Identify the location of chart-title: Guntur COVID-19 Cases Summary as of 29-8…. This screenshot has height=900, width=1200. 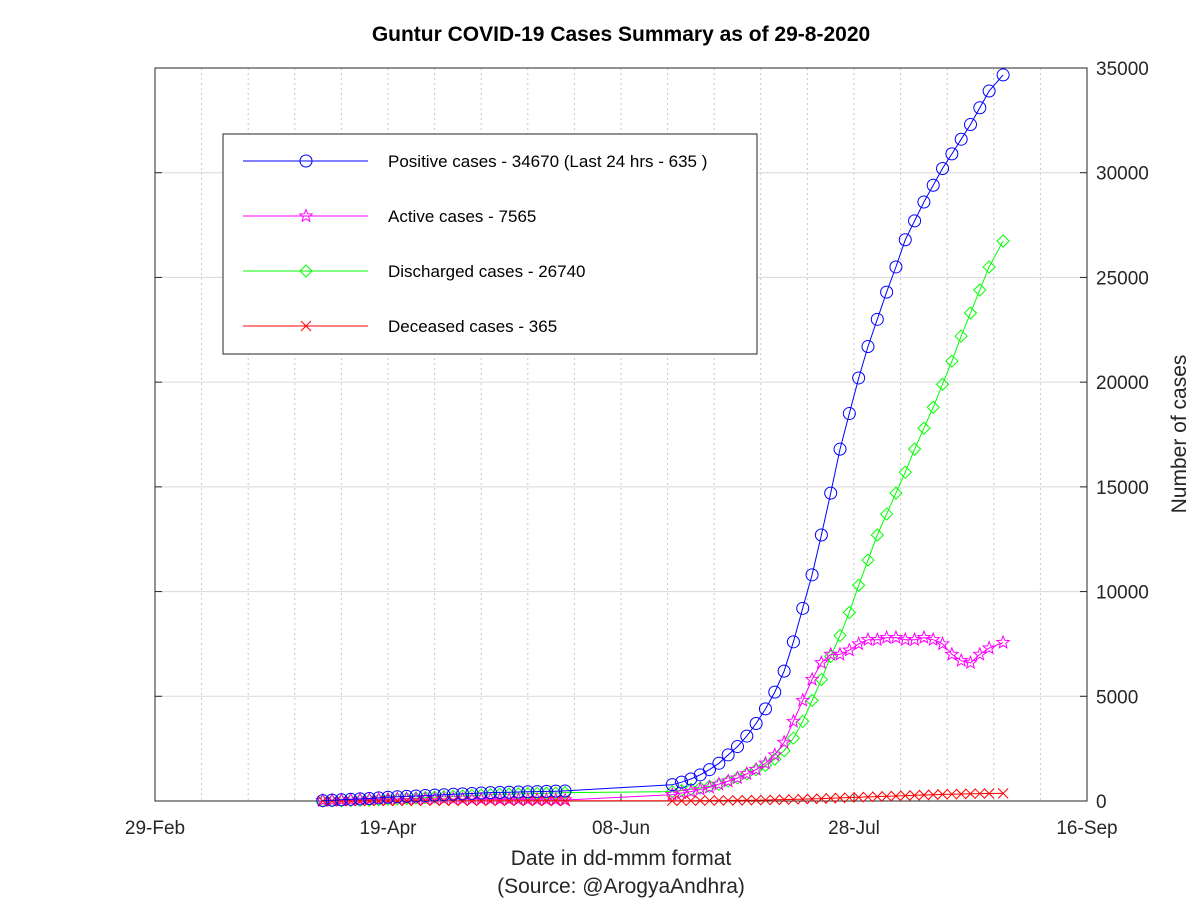
(621, 34).